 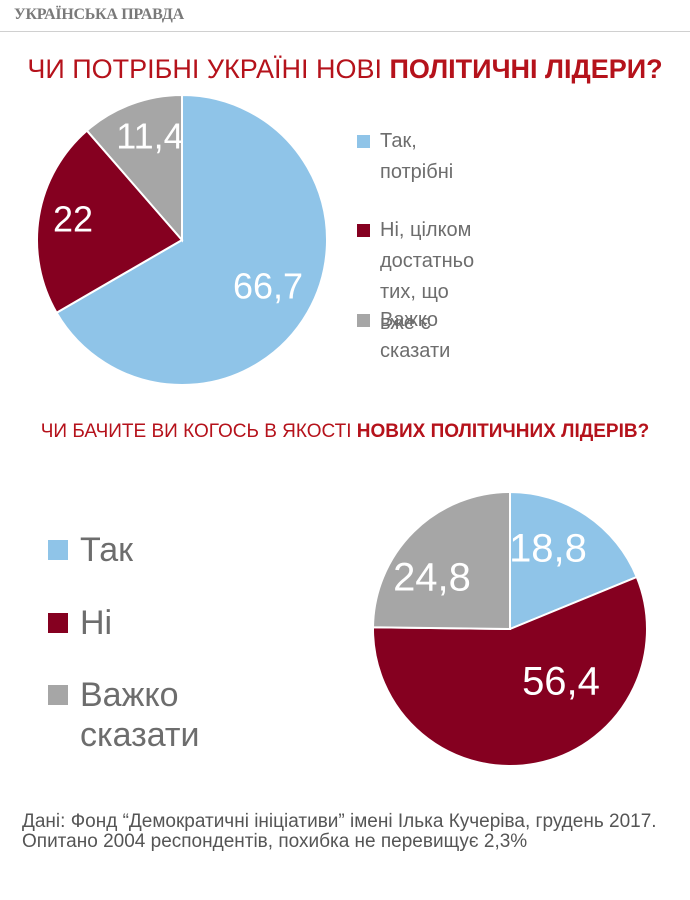 What do you see at coordinates (363, 320) in the screenshot?
I see `chart1-legend-swatch-hard` at bounding box center [363, 320].